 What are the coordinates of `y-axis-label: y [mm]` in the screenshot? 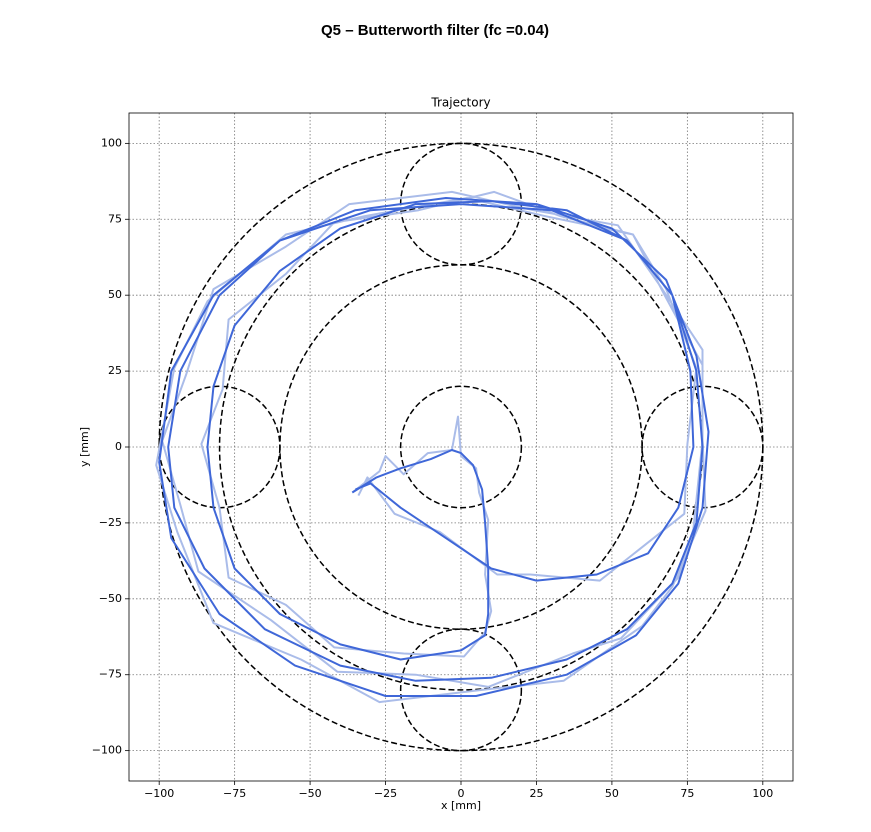 It's located at (84, 447).